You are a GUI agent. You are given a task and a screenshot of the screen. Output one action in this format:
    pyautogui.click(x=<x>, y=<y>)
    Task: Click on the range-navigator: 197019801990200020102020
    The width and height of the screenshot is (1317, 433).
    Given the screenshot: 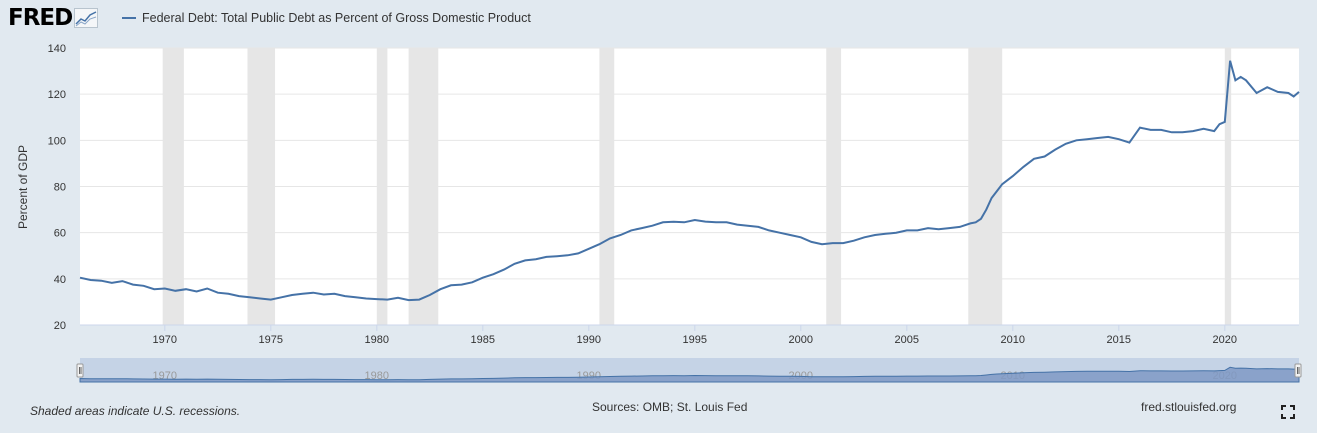 What is the action you would take?
    pyautogui.click(x=689, y=370)
    